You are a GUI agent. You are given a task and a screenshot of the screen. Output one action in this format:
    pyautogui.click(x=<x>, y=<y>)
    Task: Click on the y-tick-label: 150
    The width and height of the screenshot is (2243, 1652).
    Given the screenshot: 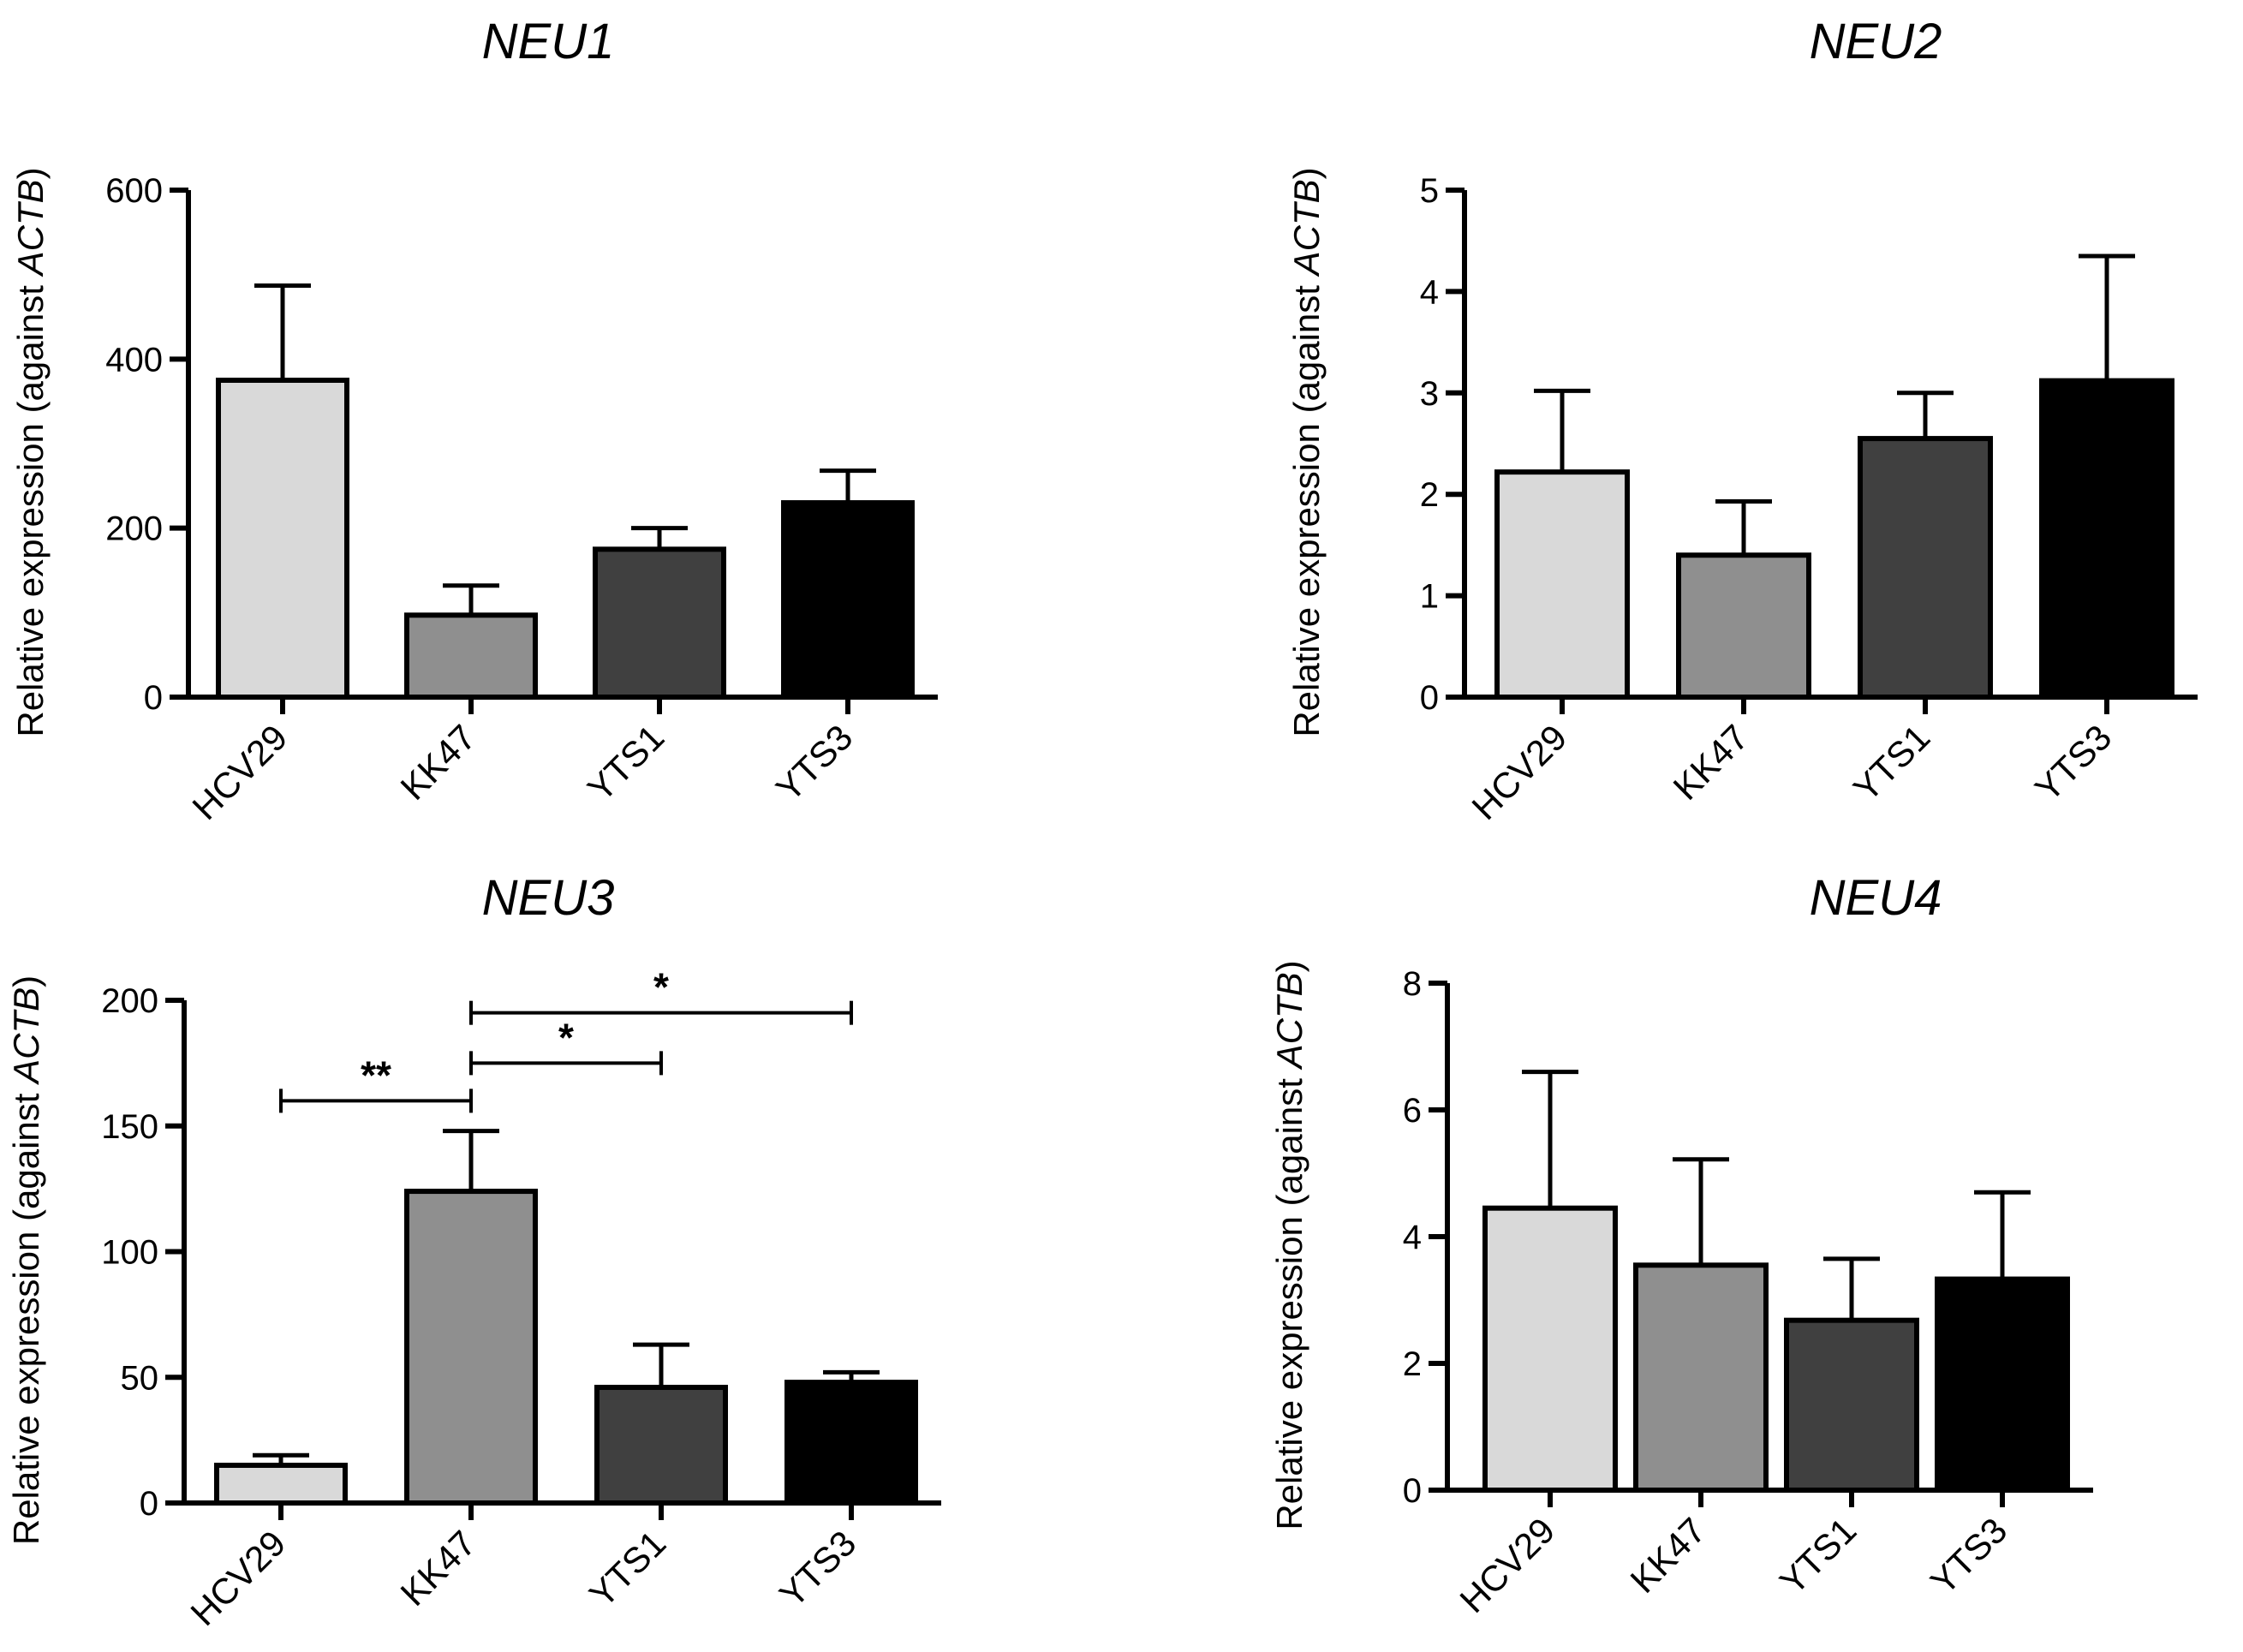 What is the action you would take?
    pyautogui.click(x=129, y=1127)
    